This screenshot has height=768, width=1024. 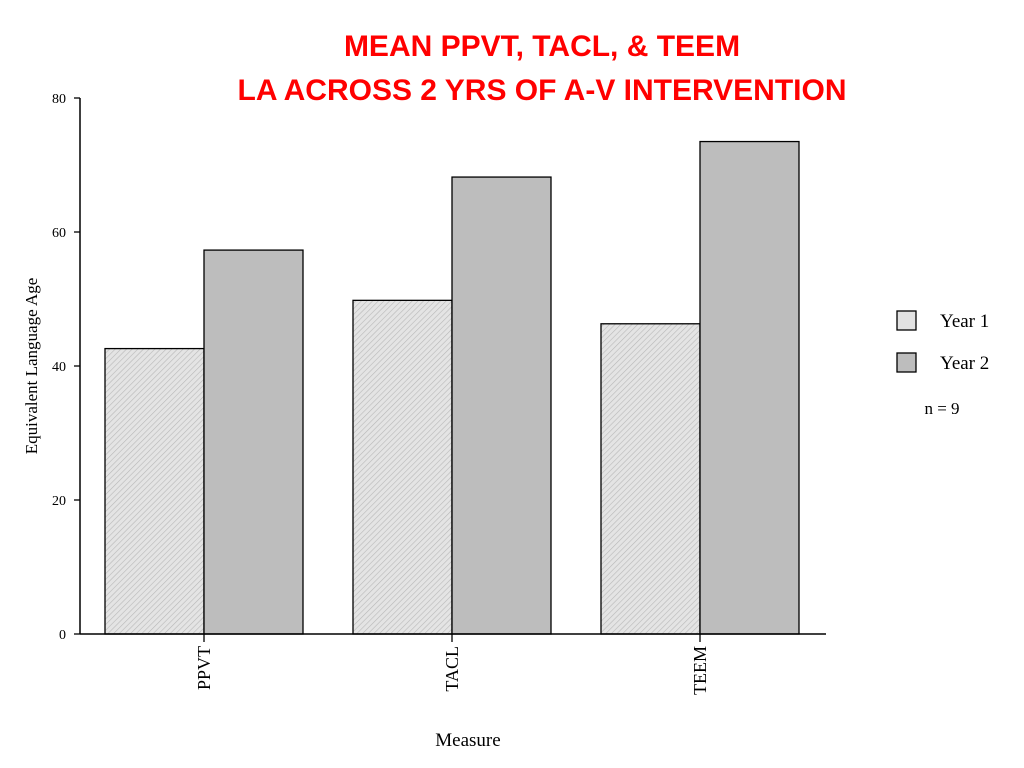 What do you see at coordinates (964, 363) in the screenshot?
I see `legend-label-year-2: Year 2` at bounding box center [964, 363].